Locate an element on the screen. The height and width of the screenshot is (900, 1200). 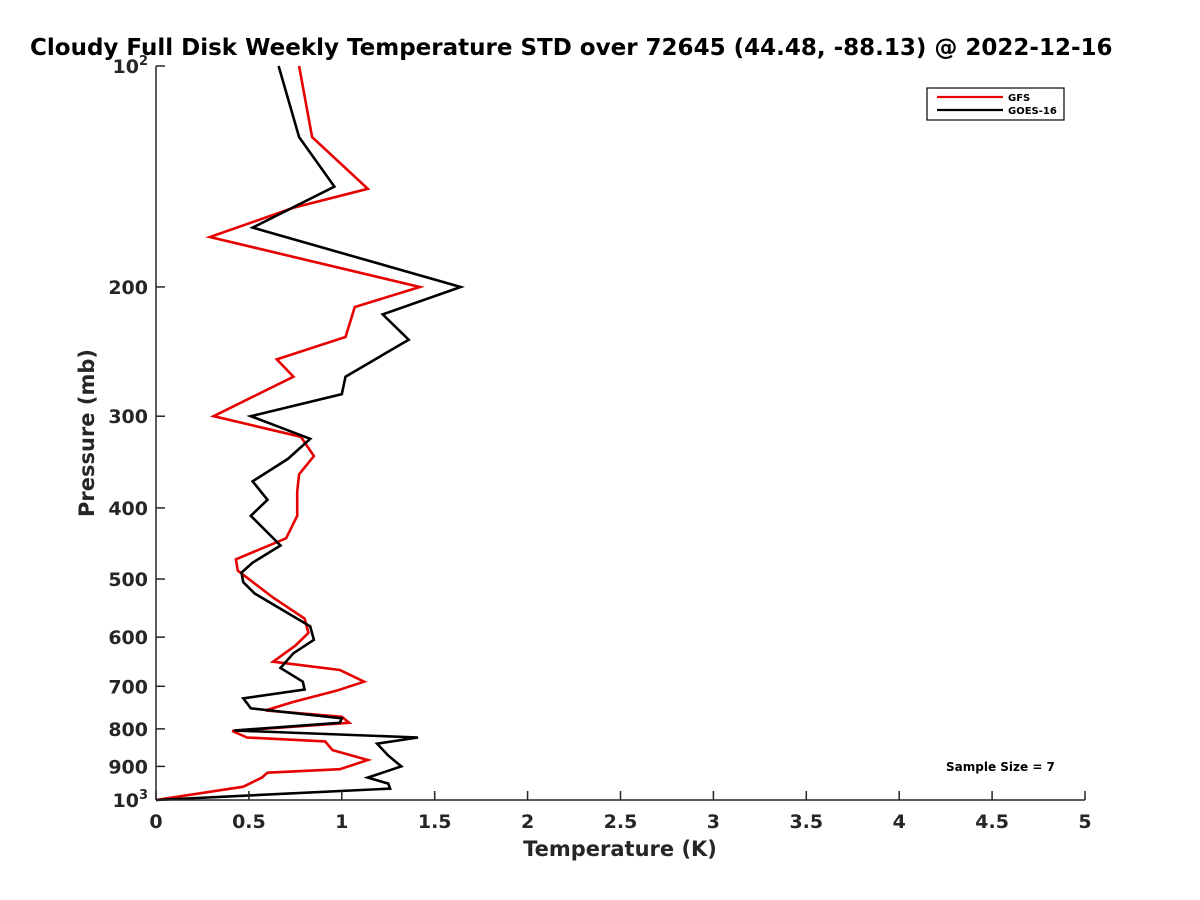
x-tick-label: 1 is located at coordinates (341, 822).